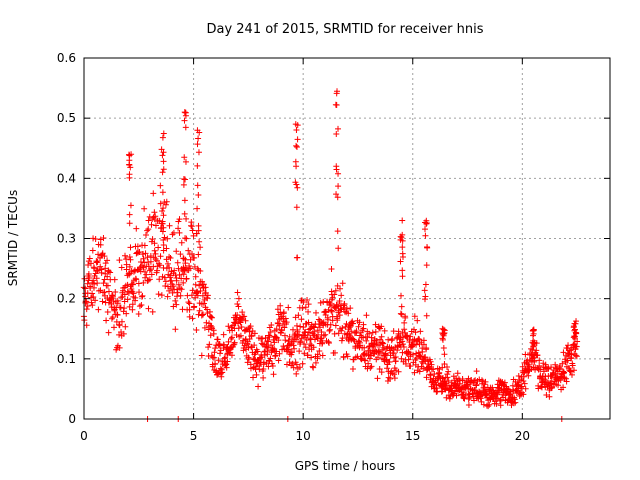 This screenshot has height=480, width=640. Describe the element at coordinates (194, 436) in the screenshot. I see `x-tick-label: 5` at that location.